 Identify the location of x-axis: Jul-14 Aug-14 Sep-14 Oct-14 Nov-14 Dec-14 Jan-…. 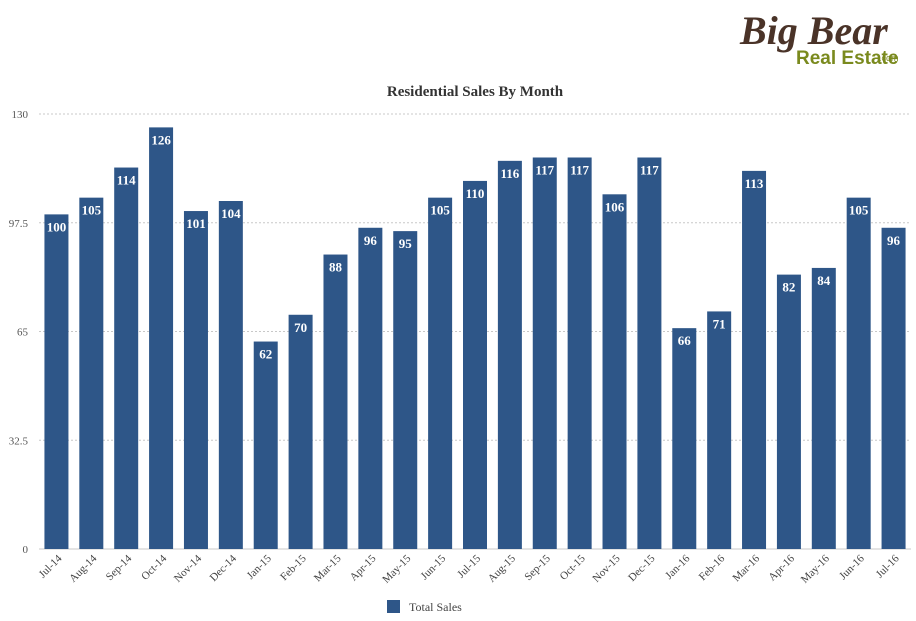
(469, 568).